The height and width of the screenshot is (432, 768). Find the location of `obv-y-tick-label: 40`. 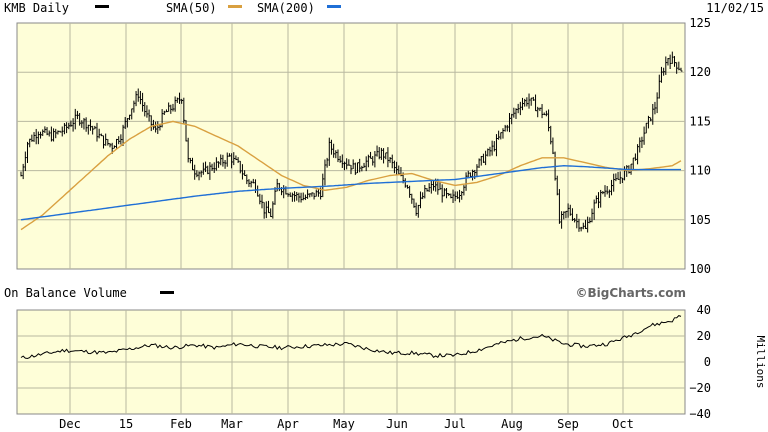

obv-y-tick-label: 40 is located at coordinates (704, 310).